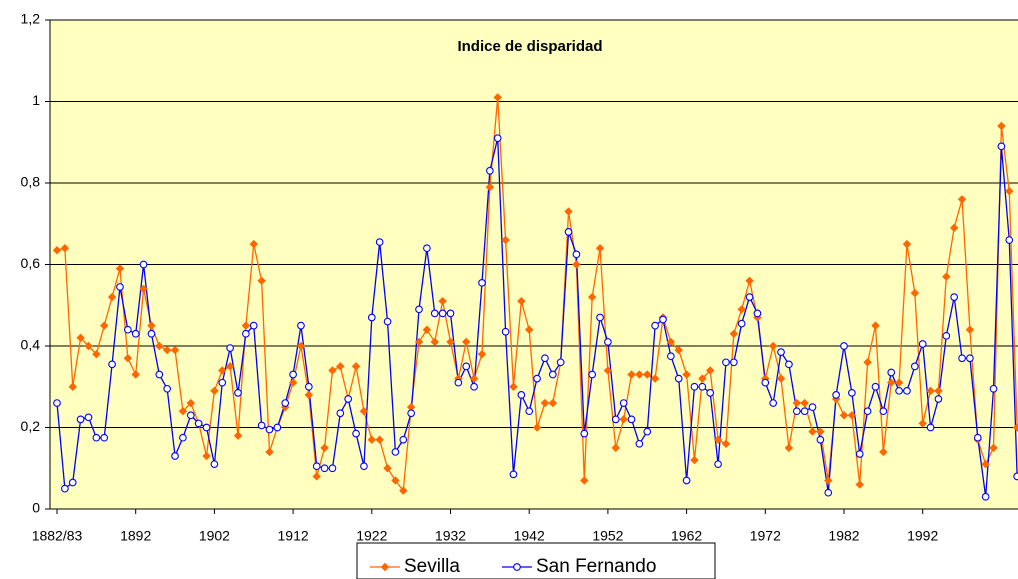  Describe the element at coordinates (922, 536) in the screenshot. I see `x-tick-label: 1992` at that location.